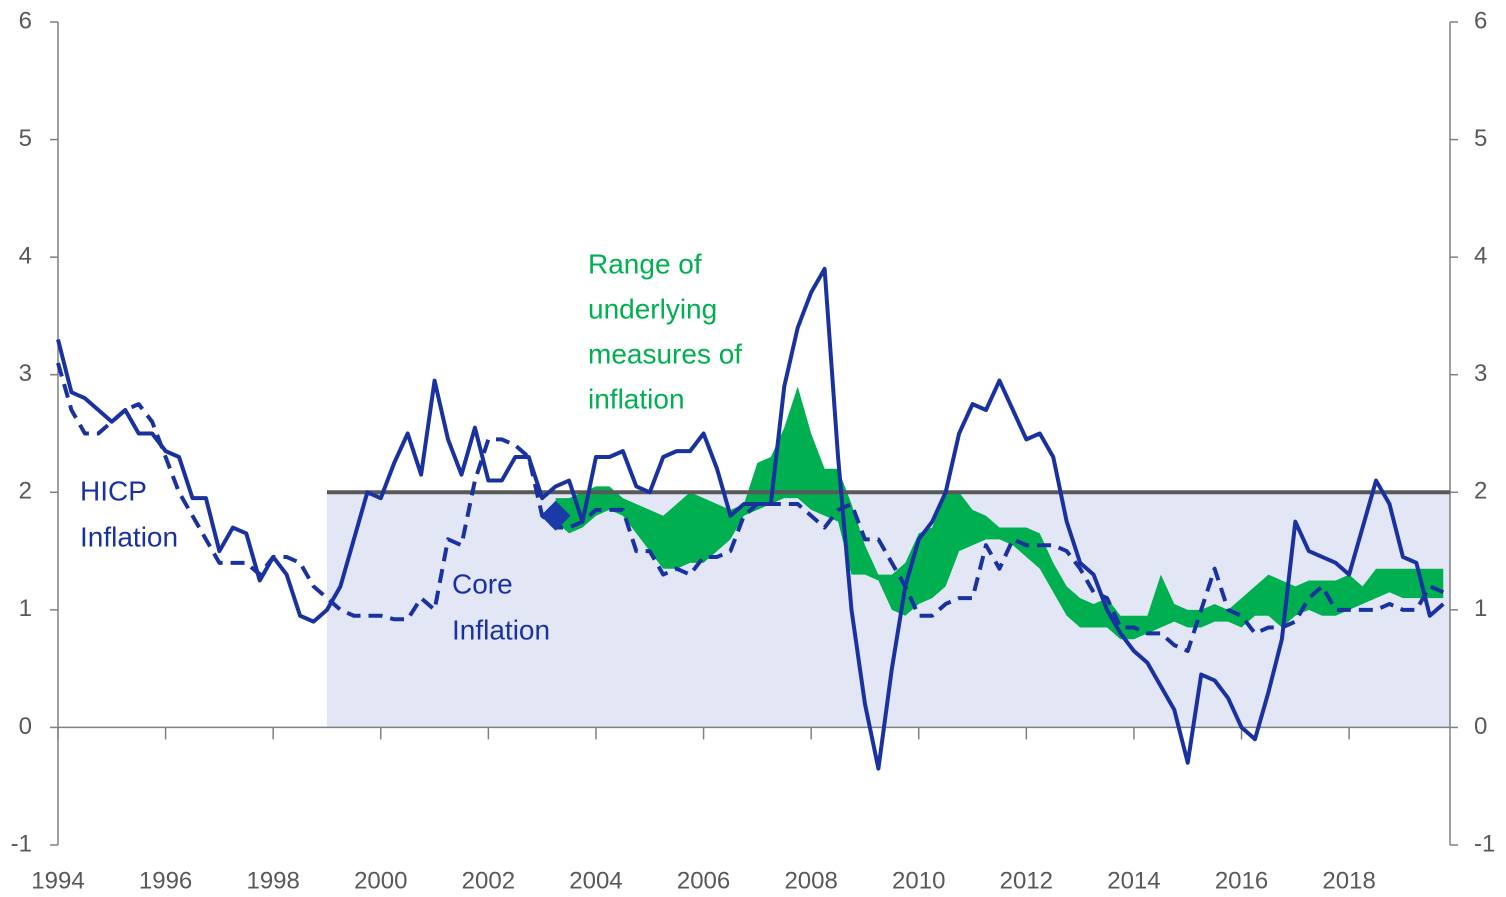  I want to click on annotation: HICP, so click(113, 490).